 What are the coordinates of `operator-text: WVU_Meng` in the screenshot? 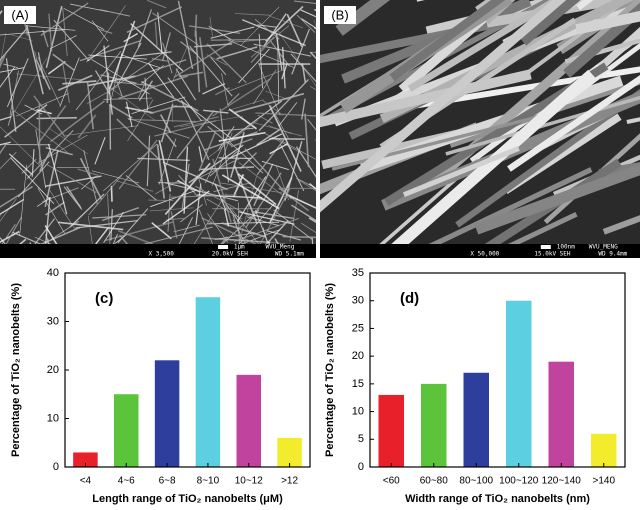 It's located at (279, 247).